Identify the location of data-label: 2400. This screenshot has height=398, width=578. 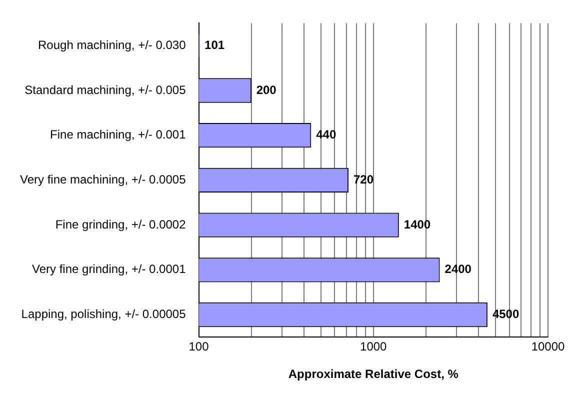
(458, 269).